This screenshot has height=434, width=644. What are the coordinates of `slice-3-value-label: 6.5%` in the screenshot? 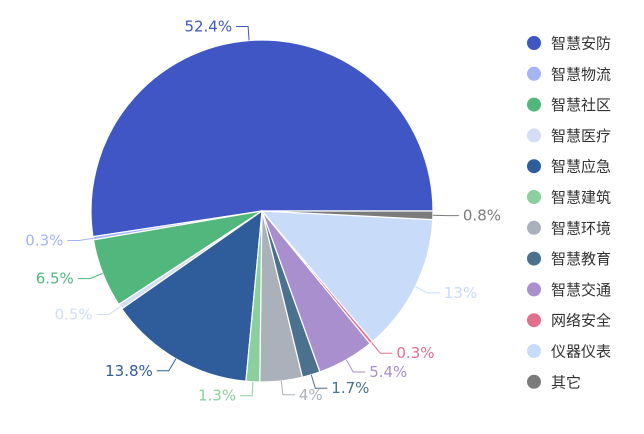 It's located at (55, 279).